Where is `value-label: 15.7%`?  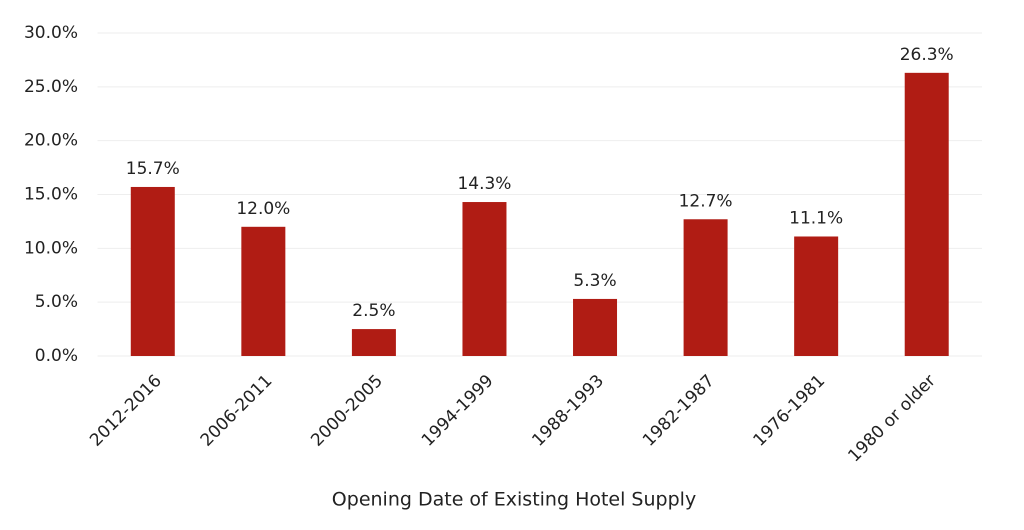 value-label: 15.7% is located at coordinates (153, 169).